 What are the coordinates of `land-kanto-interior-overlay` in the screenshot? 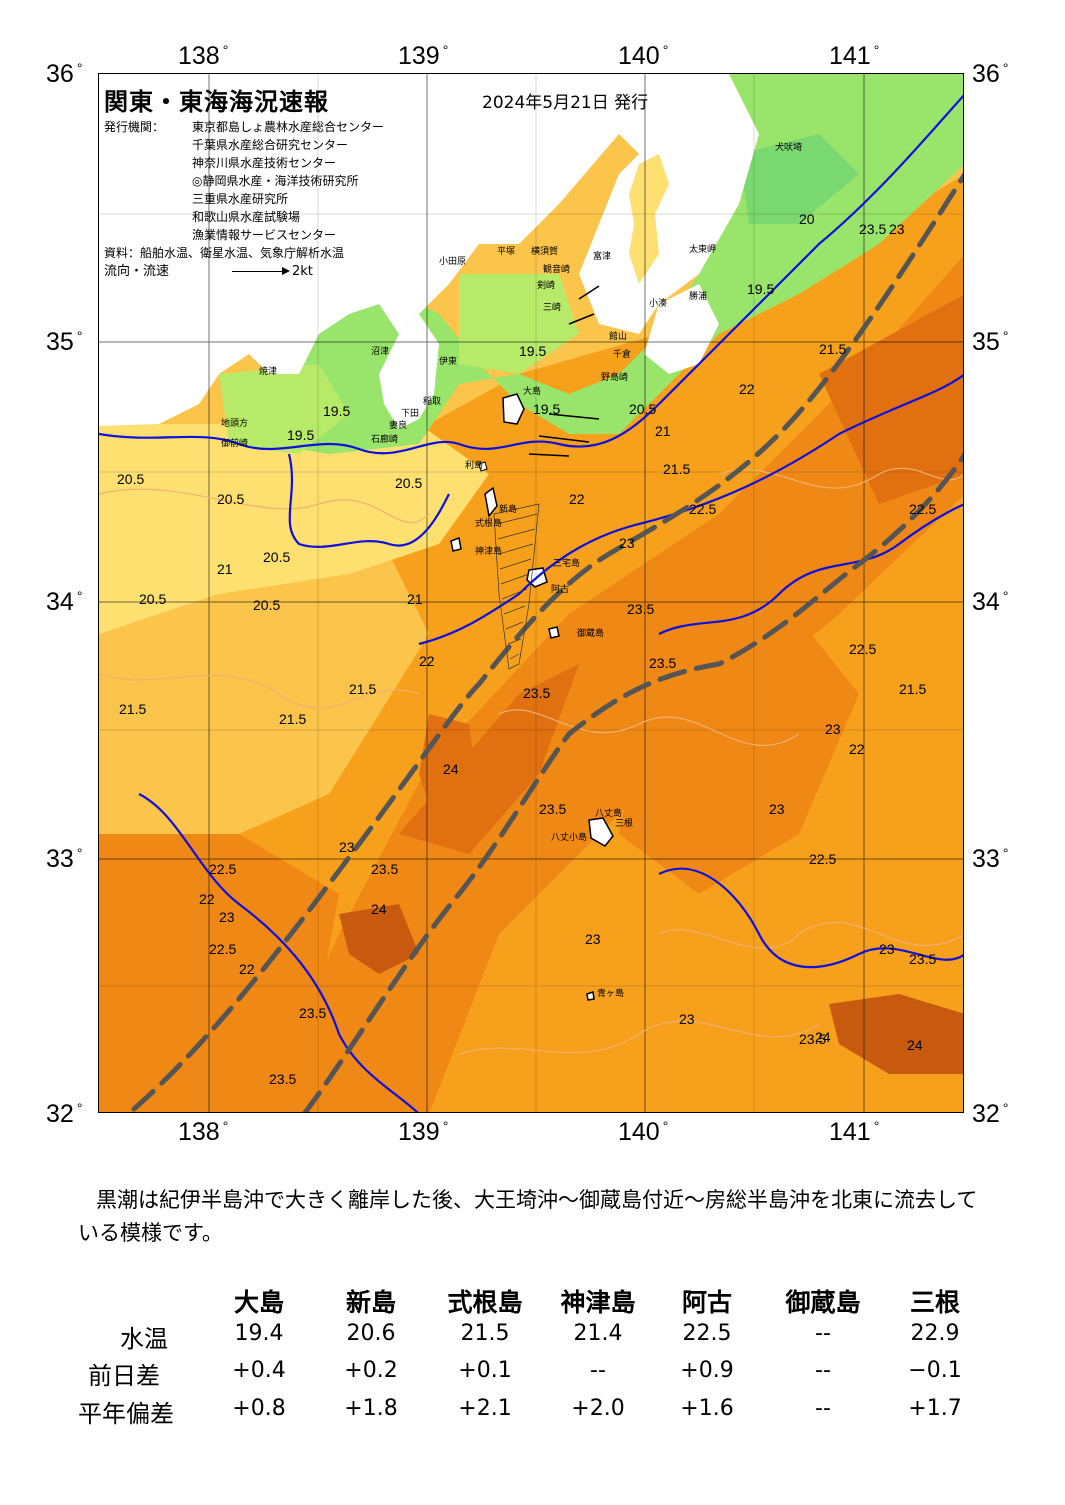 It's located at (649, 219).